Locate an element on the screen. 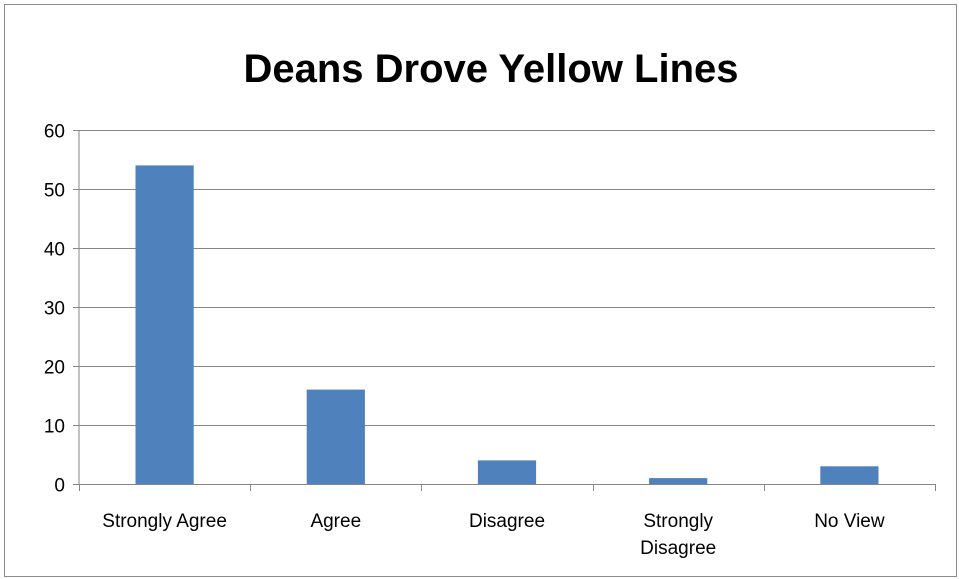 The width and height of the screenshot is (959, 579). y-tick-label: 10 is located at coordinates (54, 427).